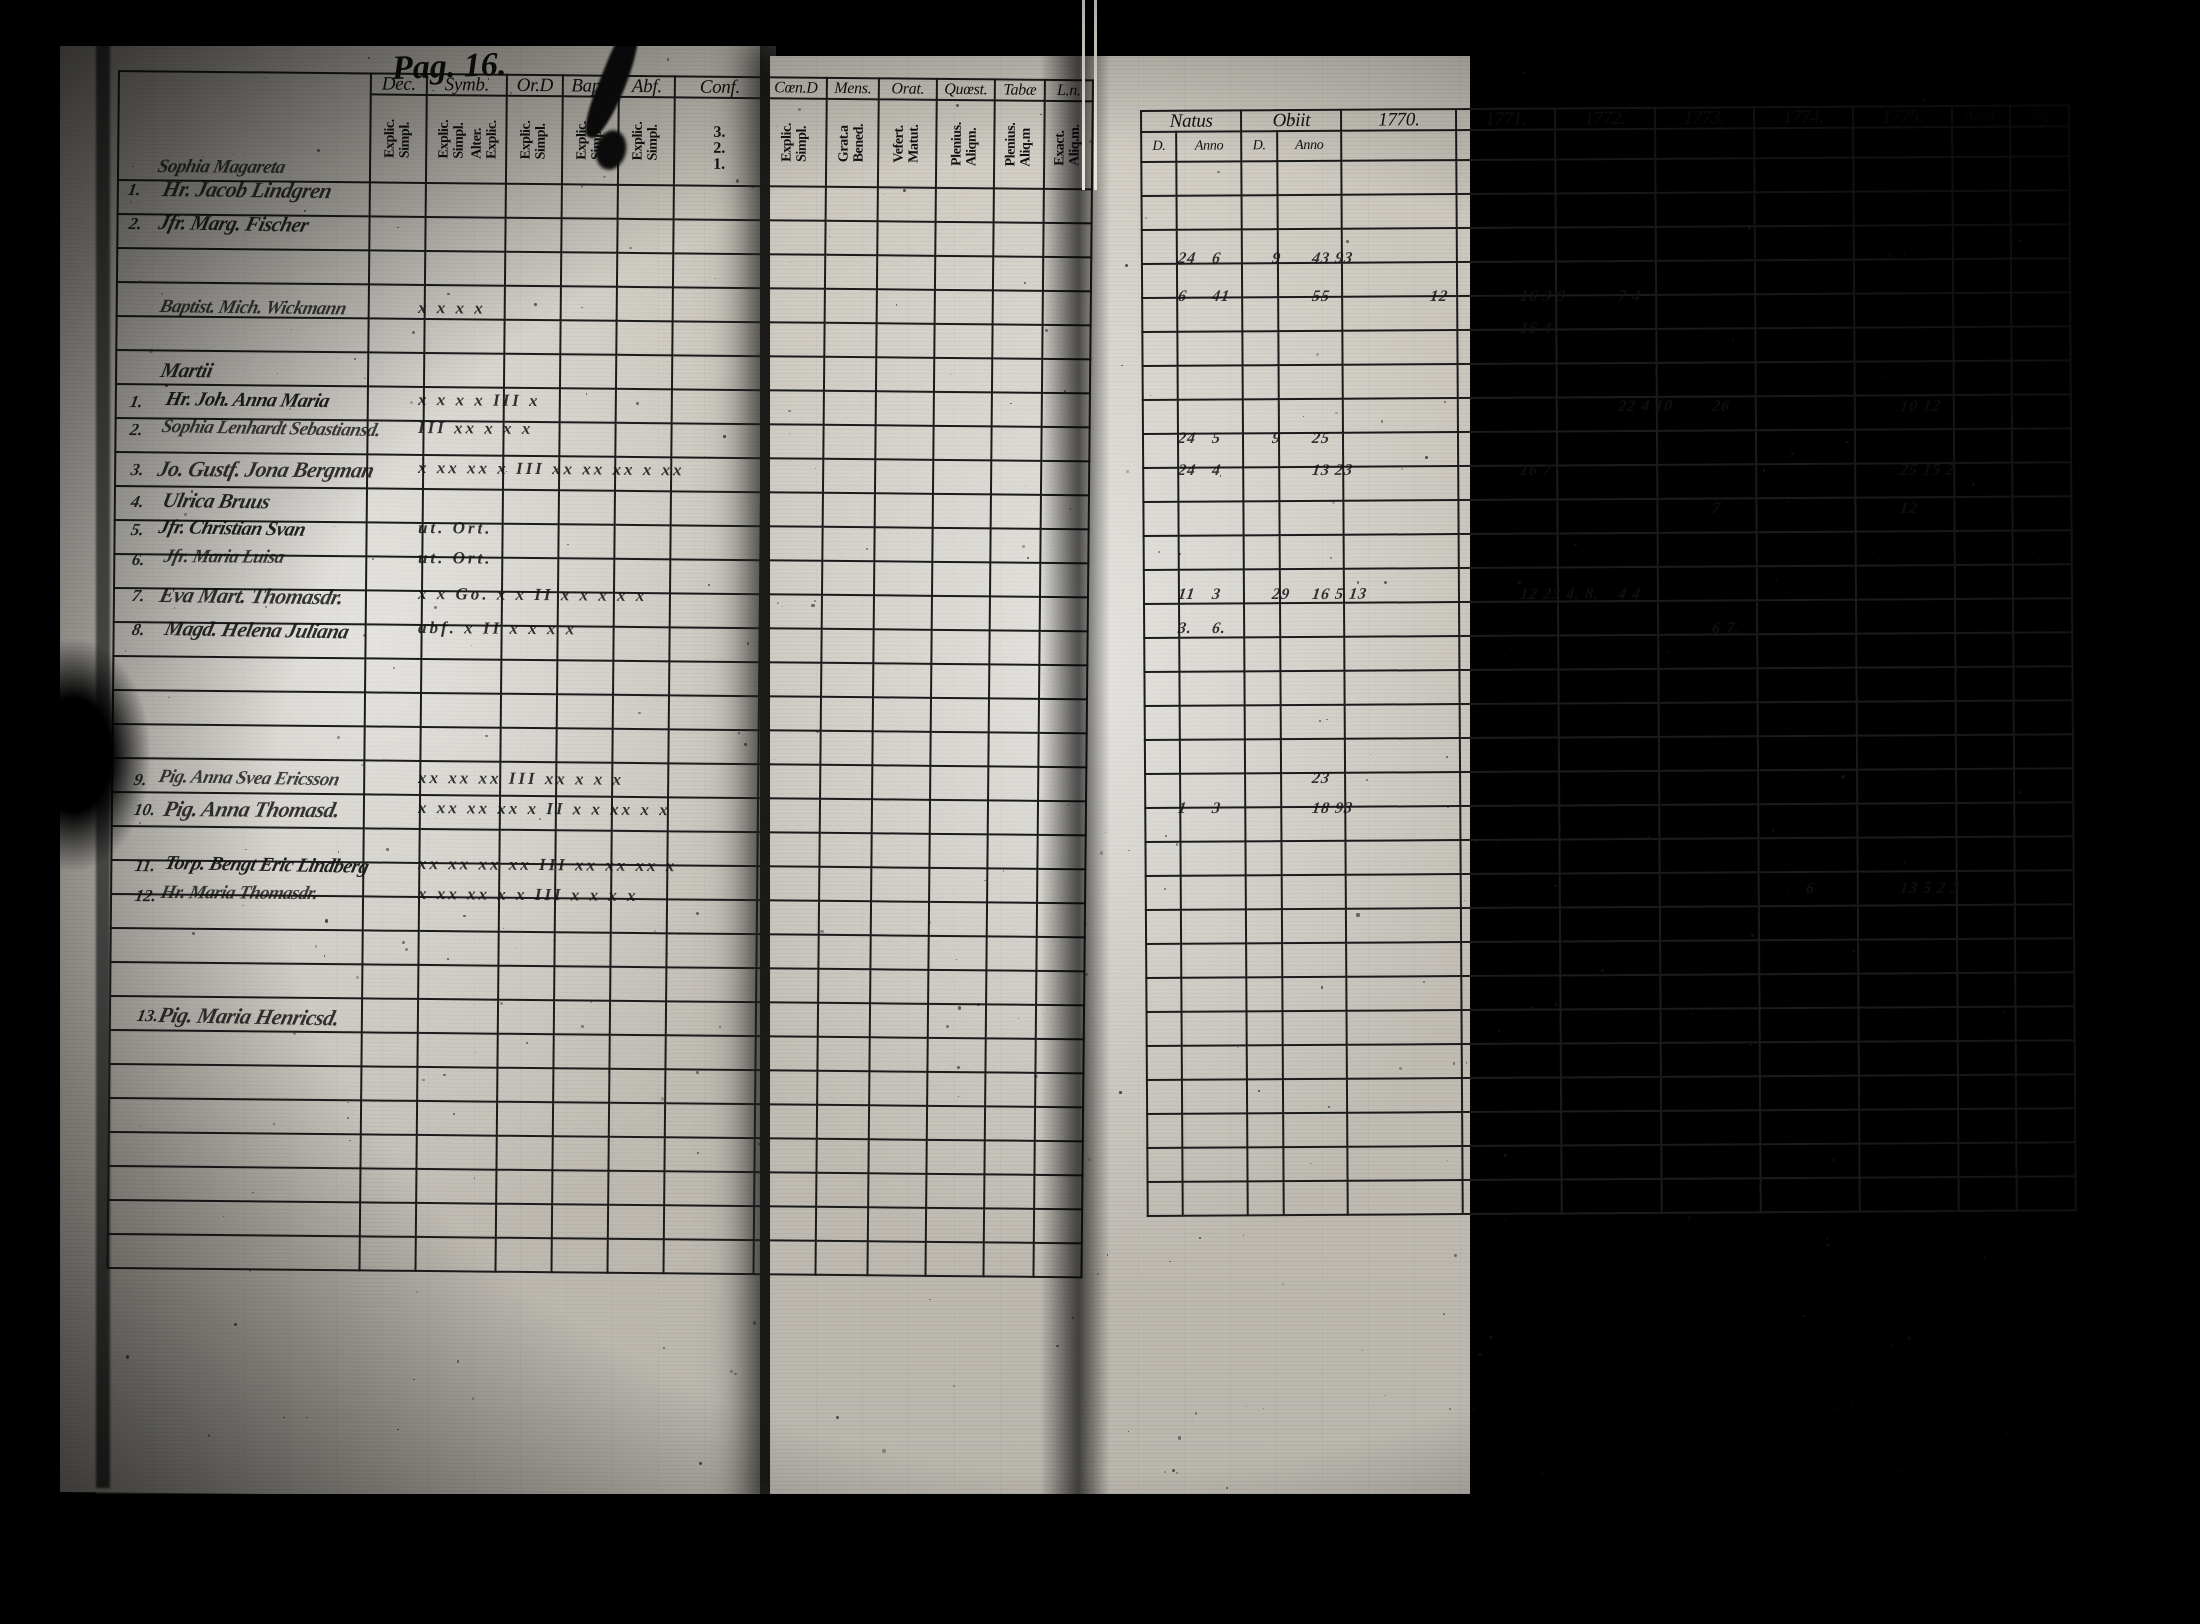 The image size is (2200, 1624). I want to click on col-header-orat: Orat., so click(907, 89).